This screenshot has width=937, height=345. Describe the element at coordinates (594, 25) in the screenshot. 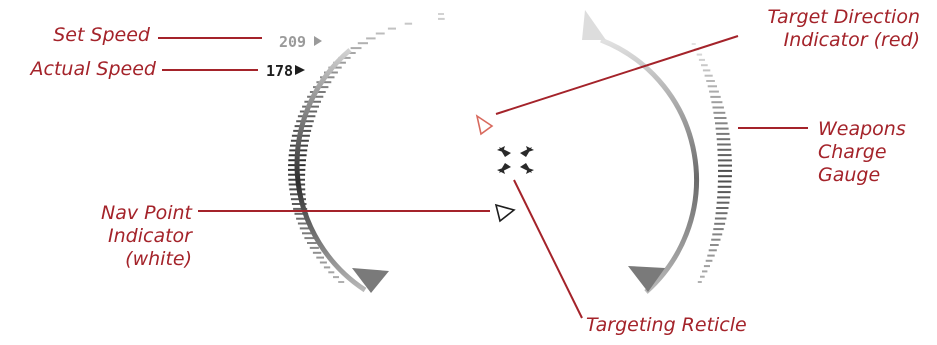

I see `weapons-gauge-top-arrow` at that location.